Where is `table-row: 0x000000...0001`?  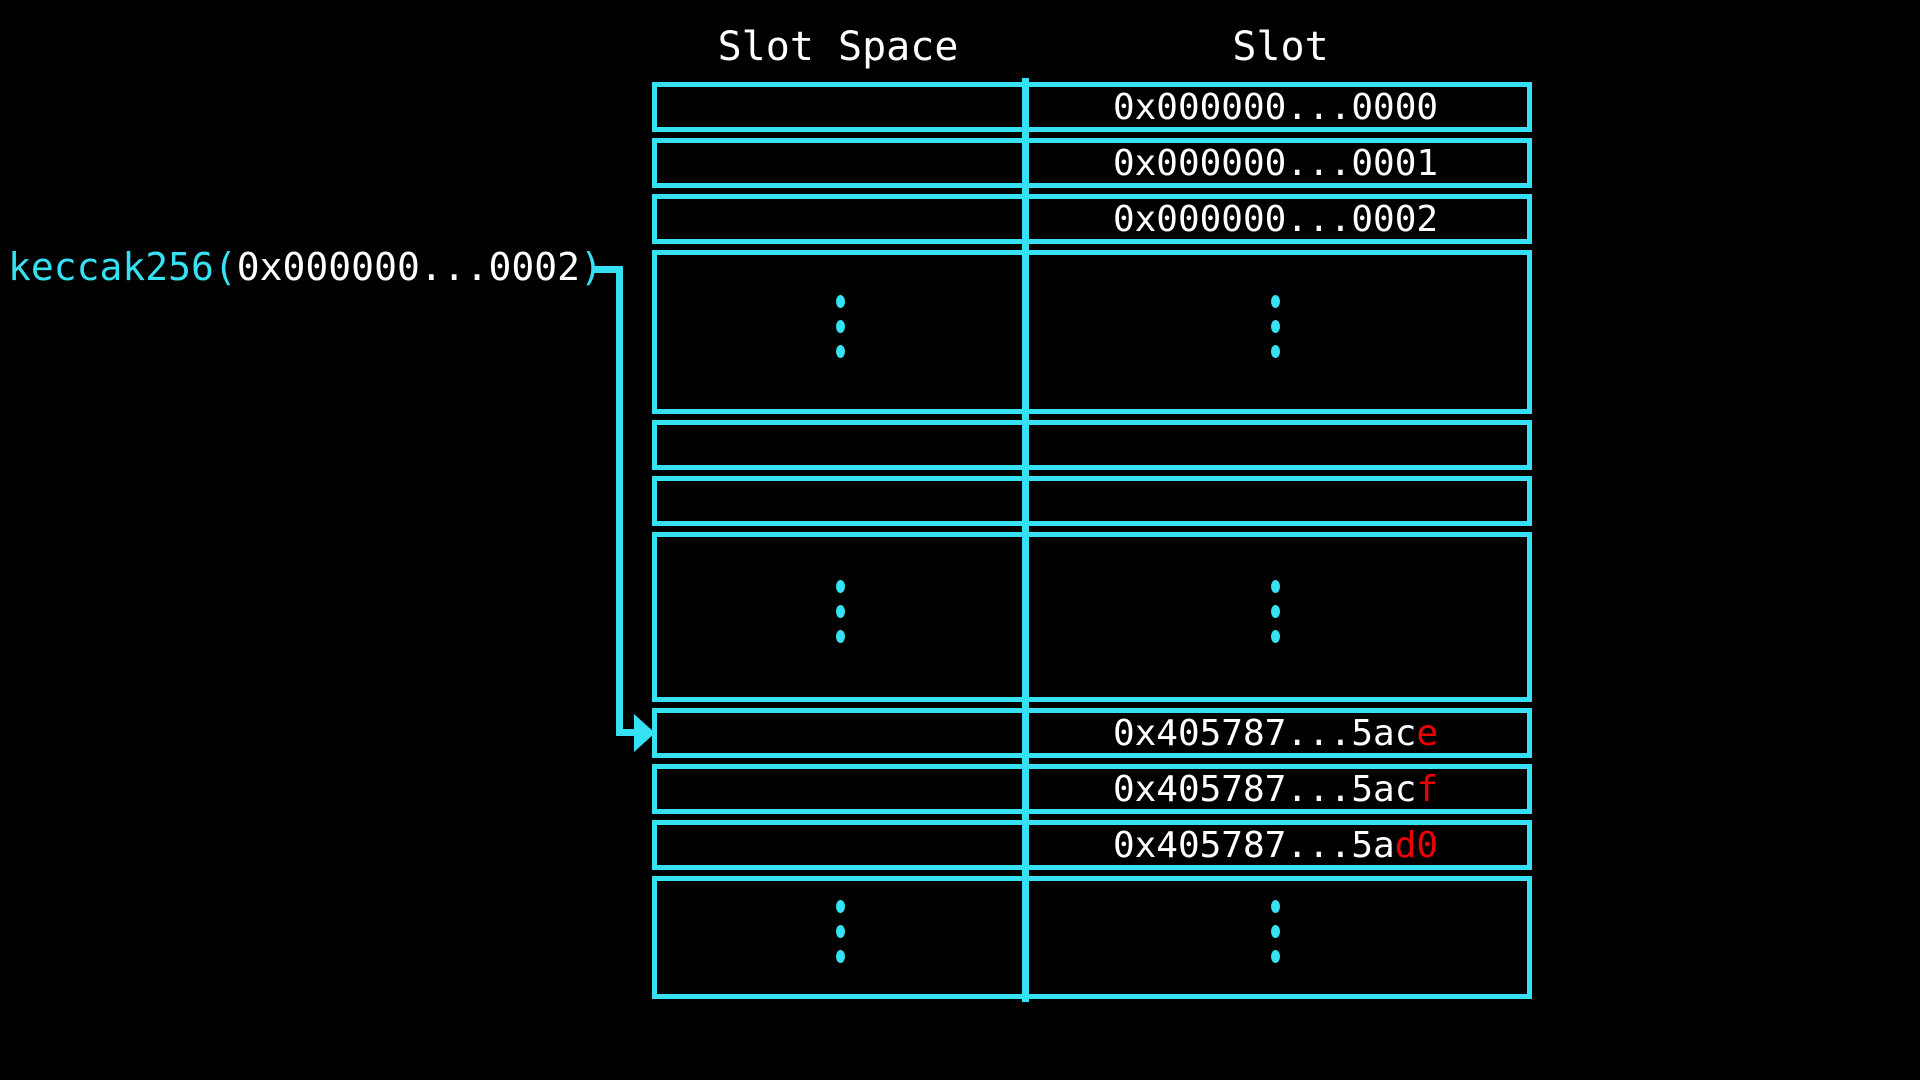 table-row: 0x000000...0001 is located at coordinates (1092, 163).